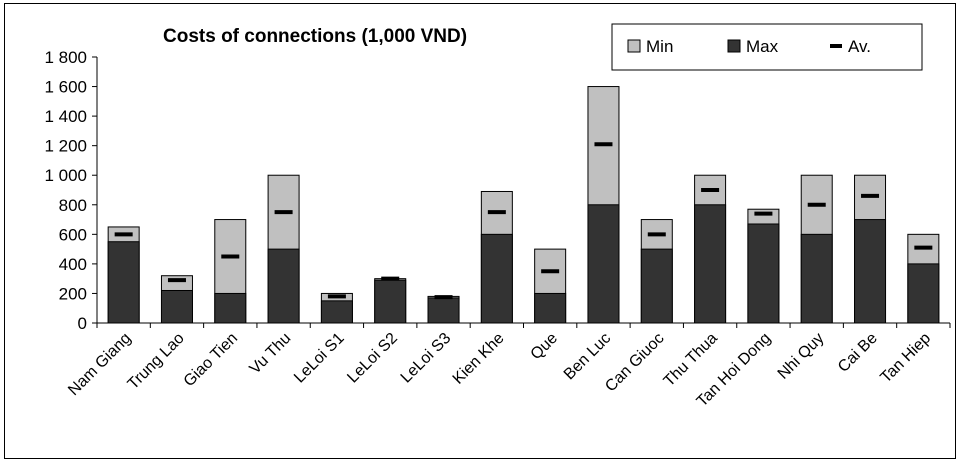 The image size is (962, 463). I want to click on y-tick-label: 1 400, so click(65, 116).